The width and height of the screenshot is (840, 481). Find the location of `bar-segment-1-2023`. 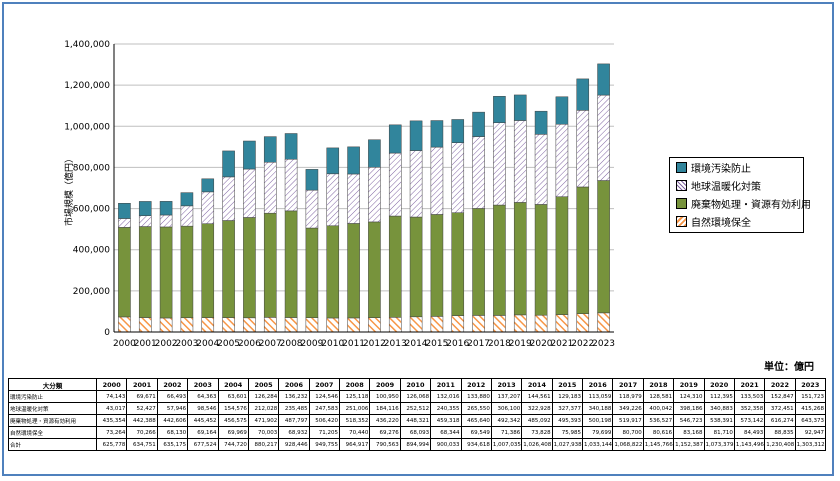

bar-segment-1-2023 is located at coordinates (603, 247).